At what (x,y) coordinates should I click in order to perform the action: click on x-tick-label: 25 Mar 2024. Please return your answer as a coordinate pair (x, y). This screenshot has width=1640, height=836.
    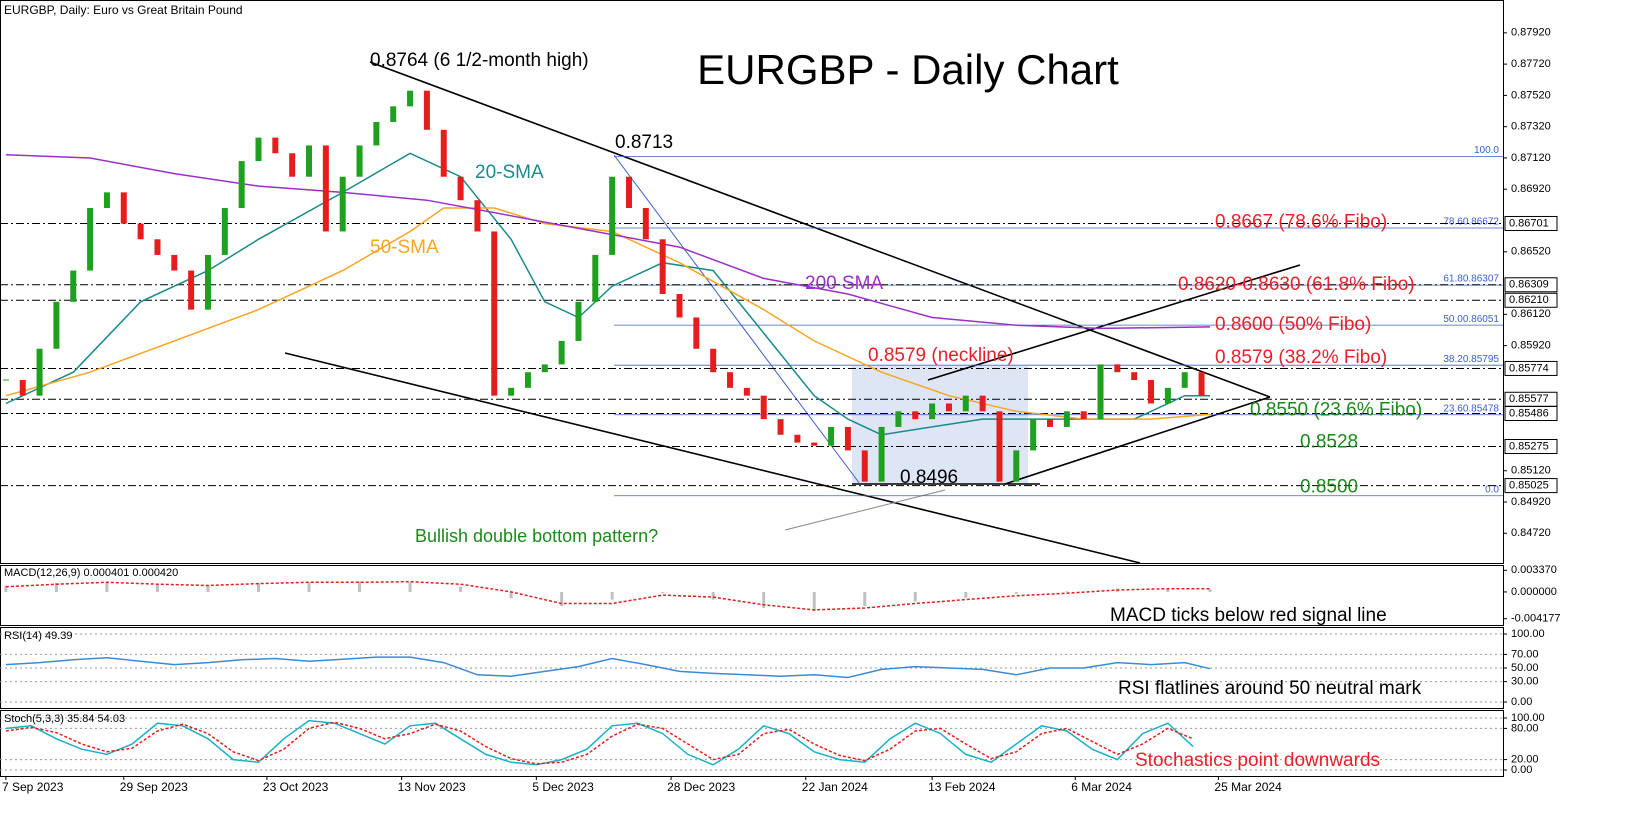
    Looking at the image, I should click on (1248, 787).